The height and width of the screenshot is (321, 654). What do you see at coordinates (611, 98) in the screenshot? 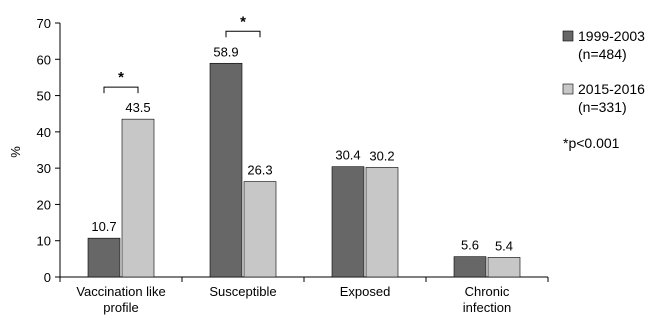
I see `legend-label-2: 2015-2016 (n=331)` at bounding box center [611, 98].